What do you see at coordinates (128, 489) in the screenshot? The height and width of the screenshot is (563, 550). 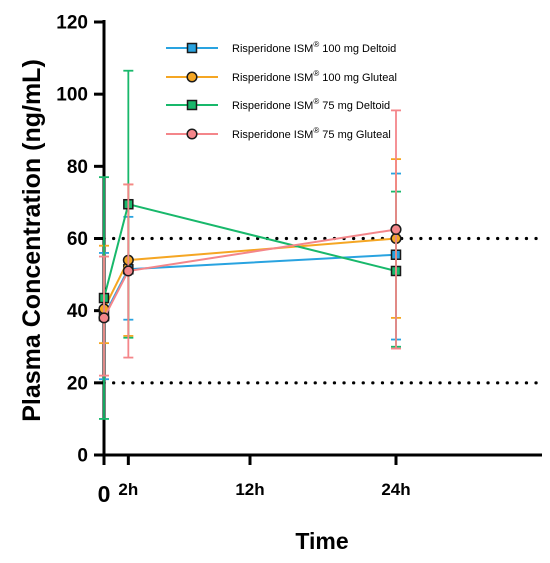 I see `x-tick-label: 2h` at bounding box center [128, 489].